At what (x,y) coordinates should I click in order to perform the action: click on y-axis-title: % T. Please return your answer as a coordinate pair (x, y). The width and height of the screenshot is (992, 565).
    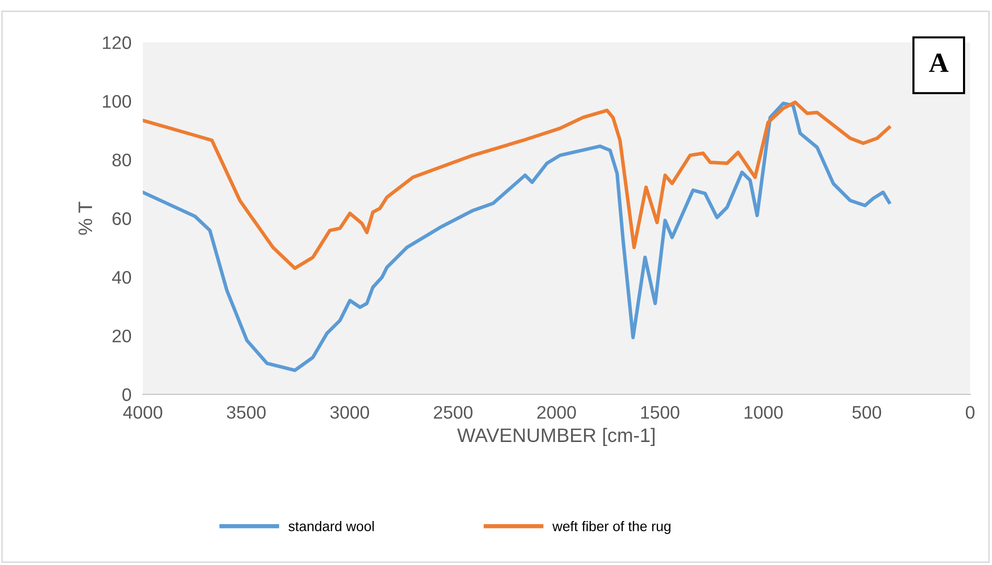
    Looking at the image, I should click on (85, 218).